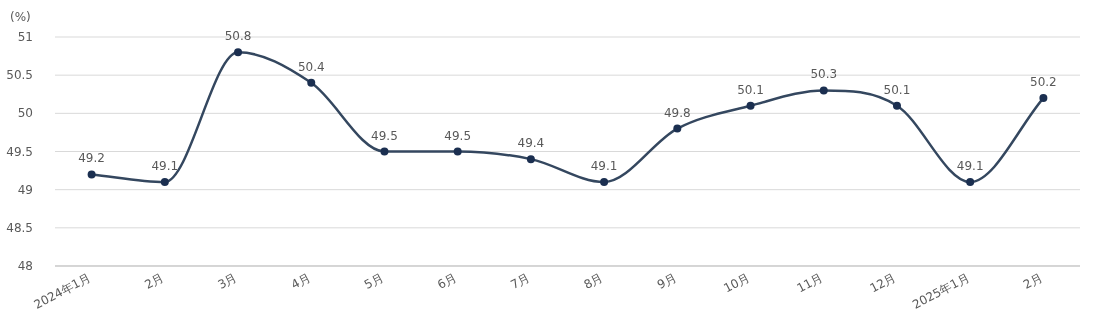 The height and width of the screenshot is (336, 1102). I want to click on x-tick-label: 5月, so click(373, 281).